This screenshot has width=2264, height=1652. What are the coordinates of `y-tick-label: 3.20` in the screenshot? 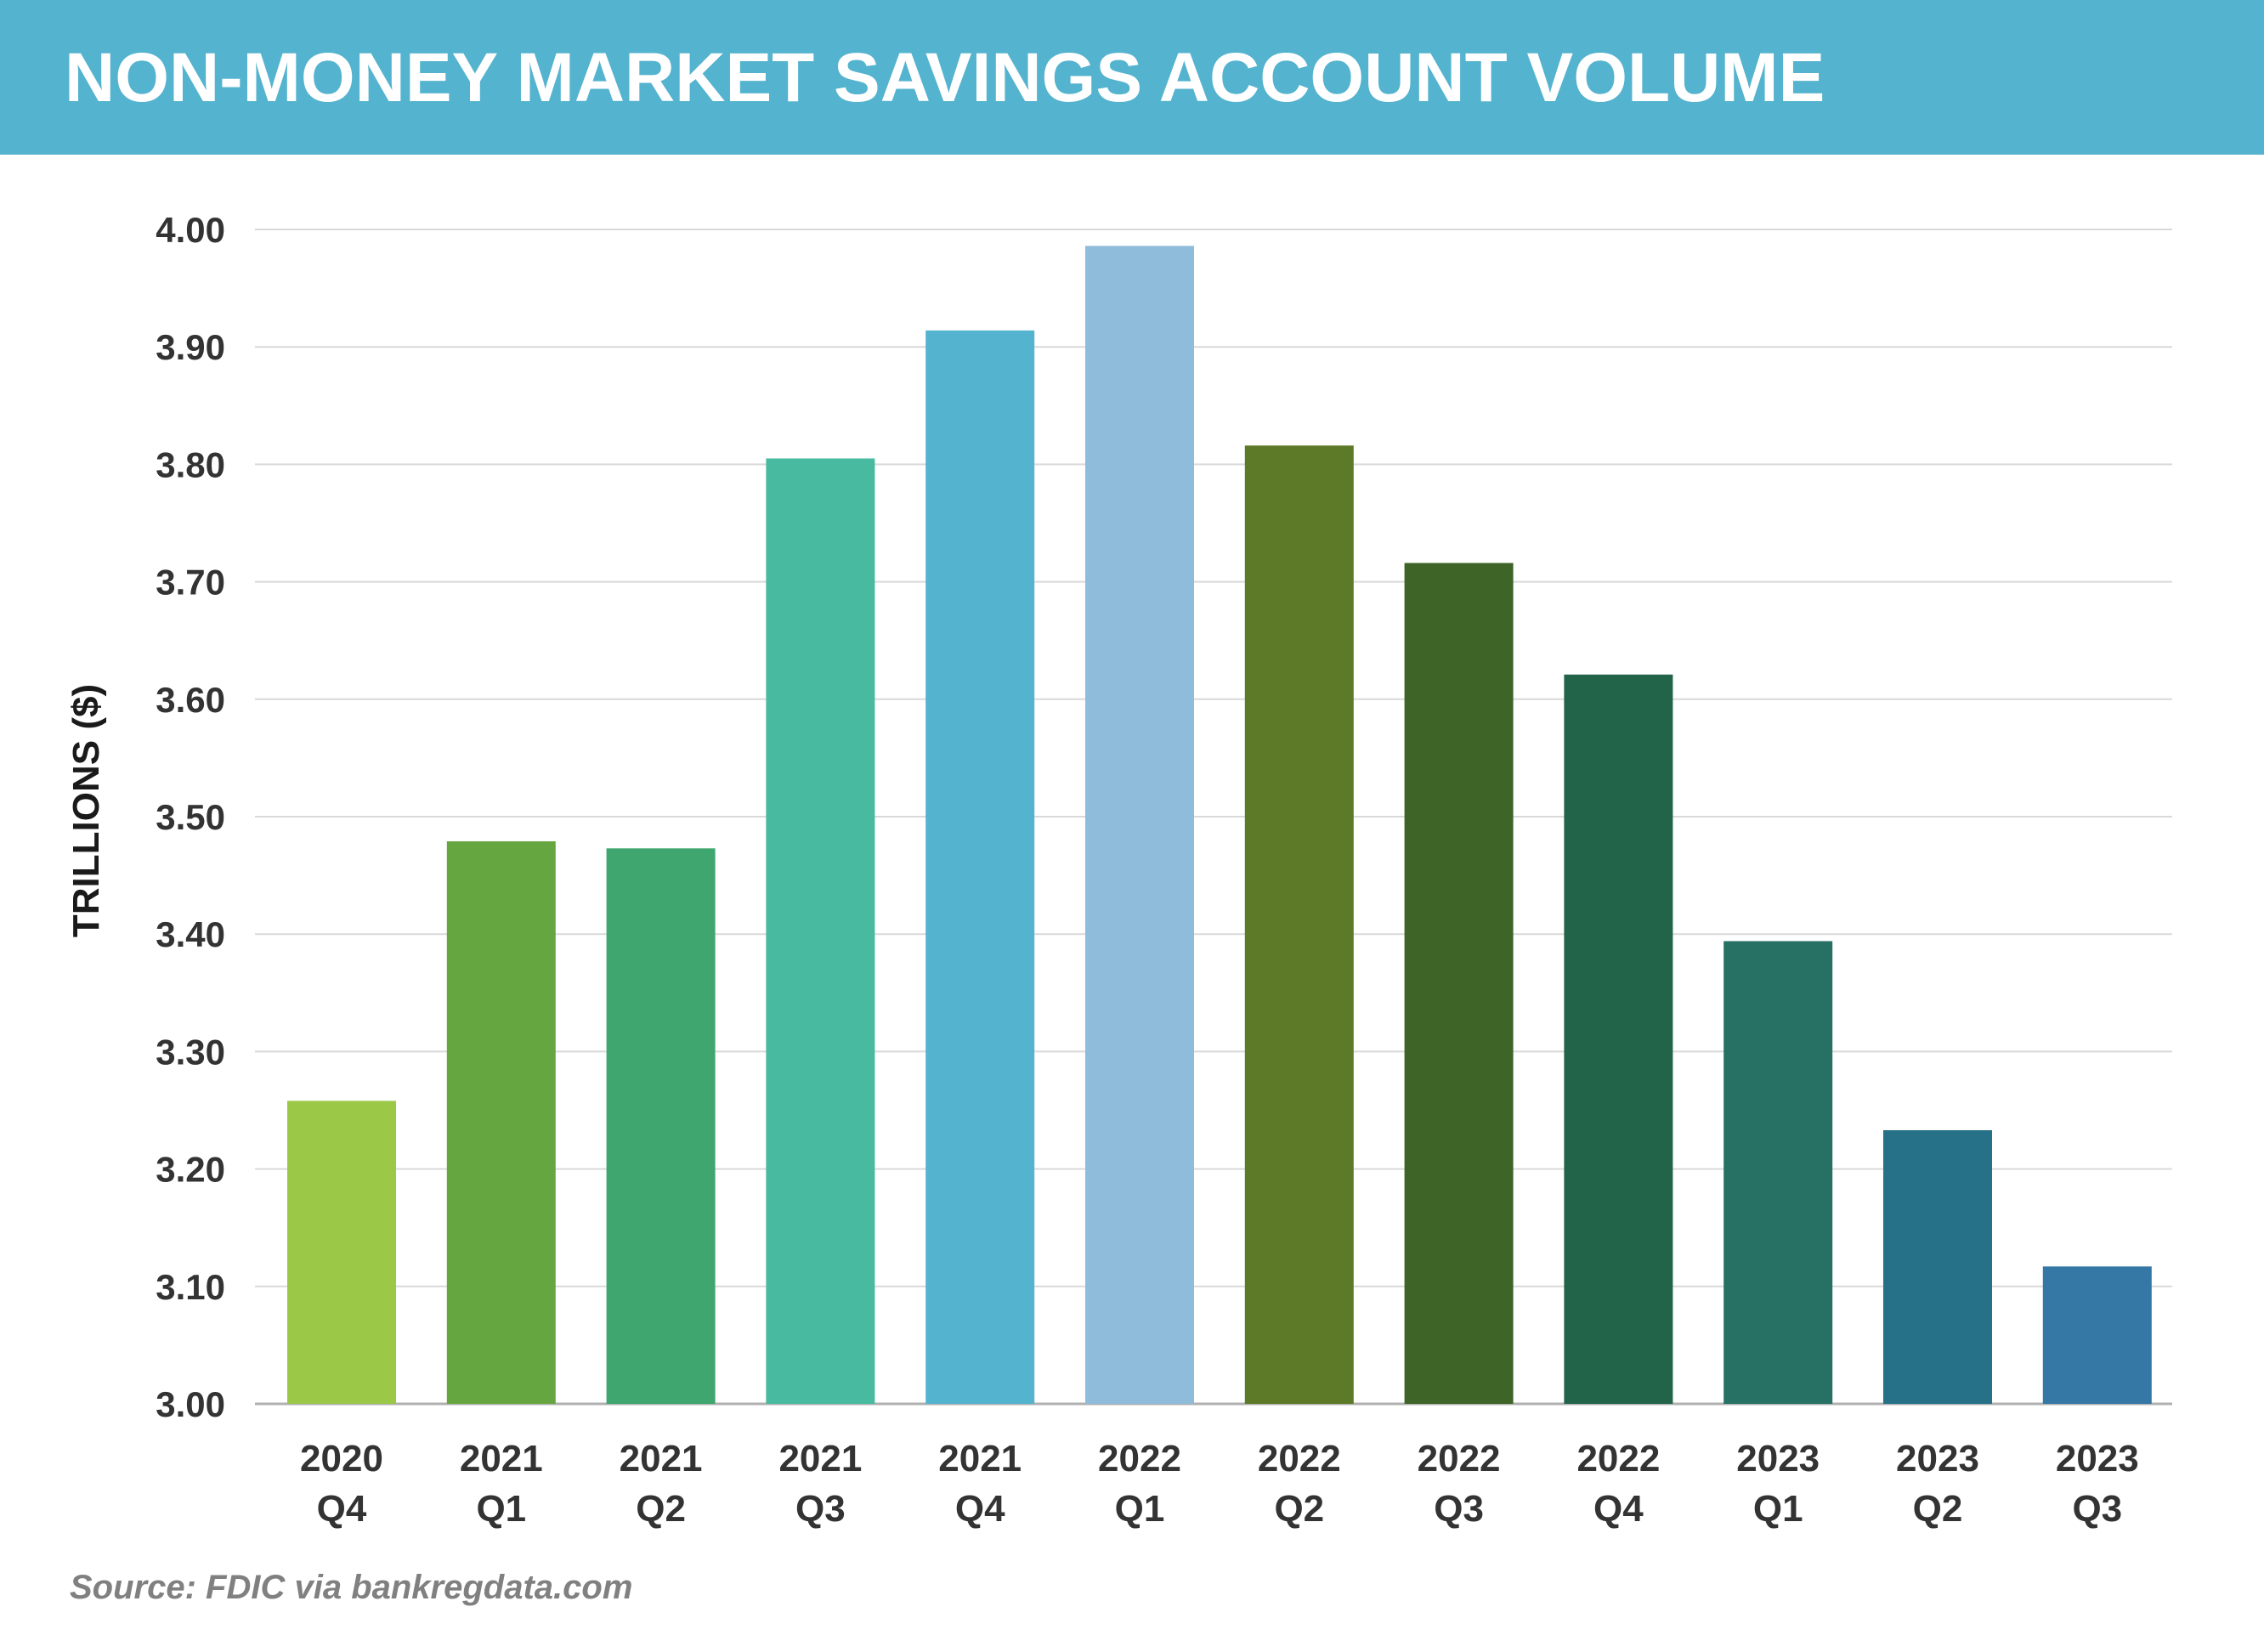 It's located at (190, 1170).